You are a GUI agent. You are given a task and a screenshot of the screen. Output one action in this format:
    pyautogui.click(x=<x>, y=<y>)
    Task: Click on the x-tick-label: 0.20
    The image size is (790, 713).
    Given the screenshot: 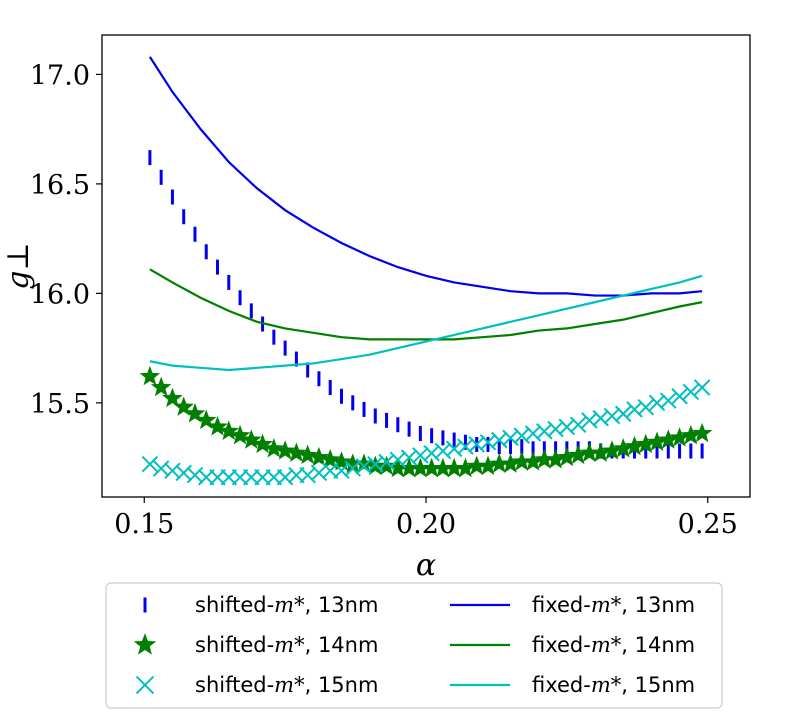 What is the action you would take?
    pyautogui.click(x=426, y=524)
    